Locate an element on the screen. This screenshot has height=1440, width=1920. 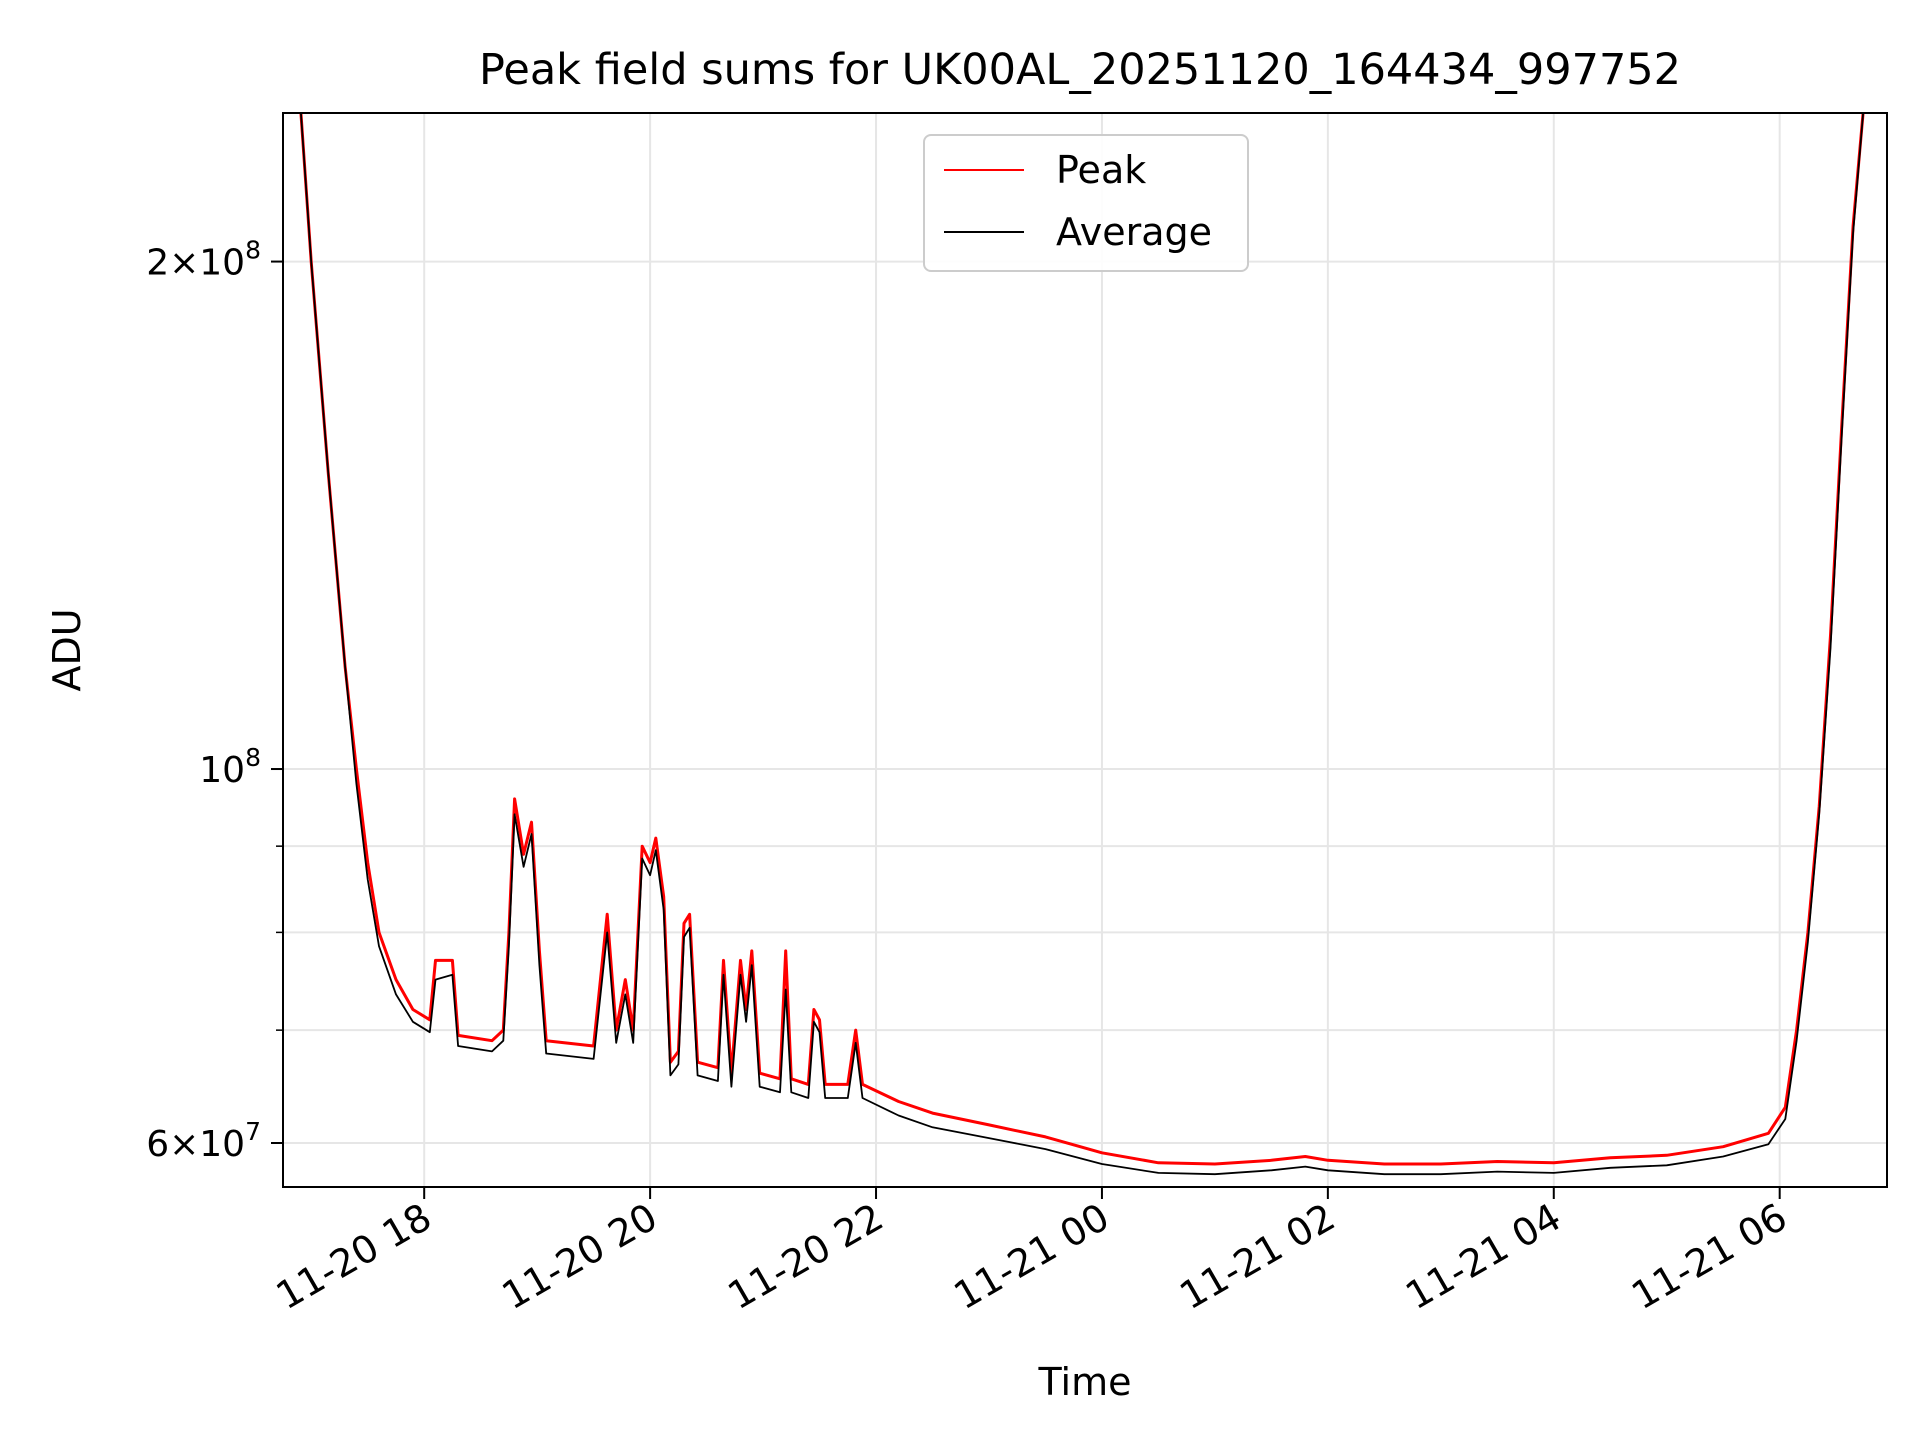
legend-label-peak: Peak is located at coordinates (1101, 170).